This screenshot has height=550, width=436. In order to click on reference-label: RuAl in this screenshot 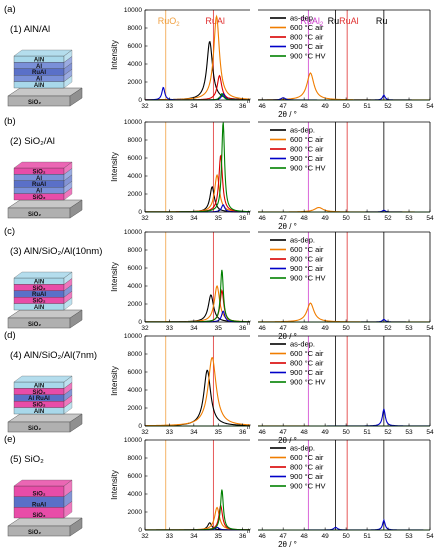, I will do `click(349, 21)`.